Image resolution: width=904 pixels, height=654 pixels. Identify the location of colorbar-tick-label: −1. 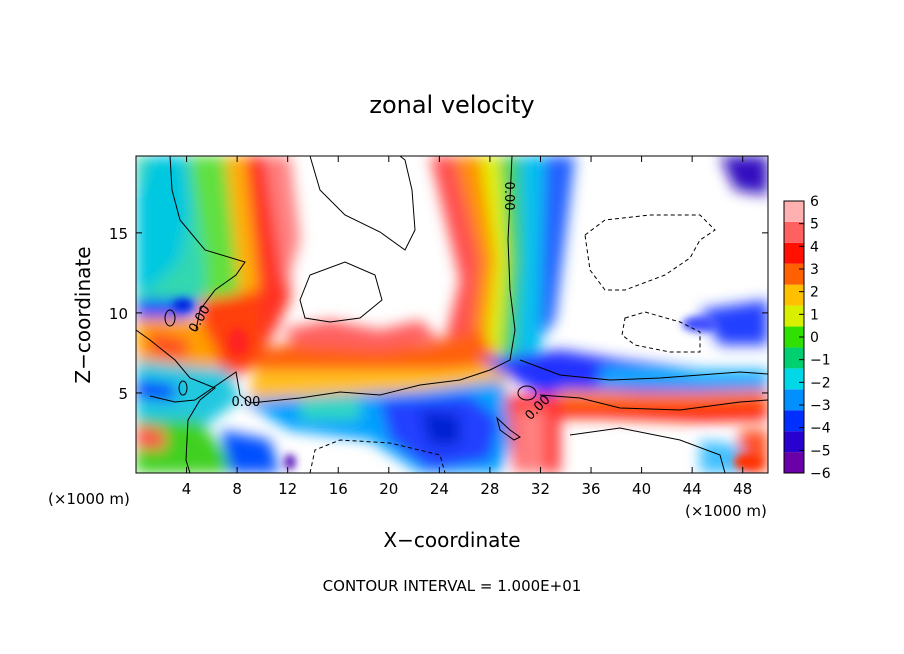
(820, 361).